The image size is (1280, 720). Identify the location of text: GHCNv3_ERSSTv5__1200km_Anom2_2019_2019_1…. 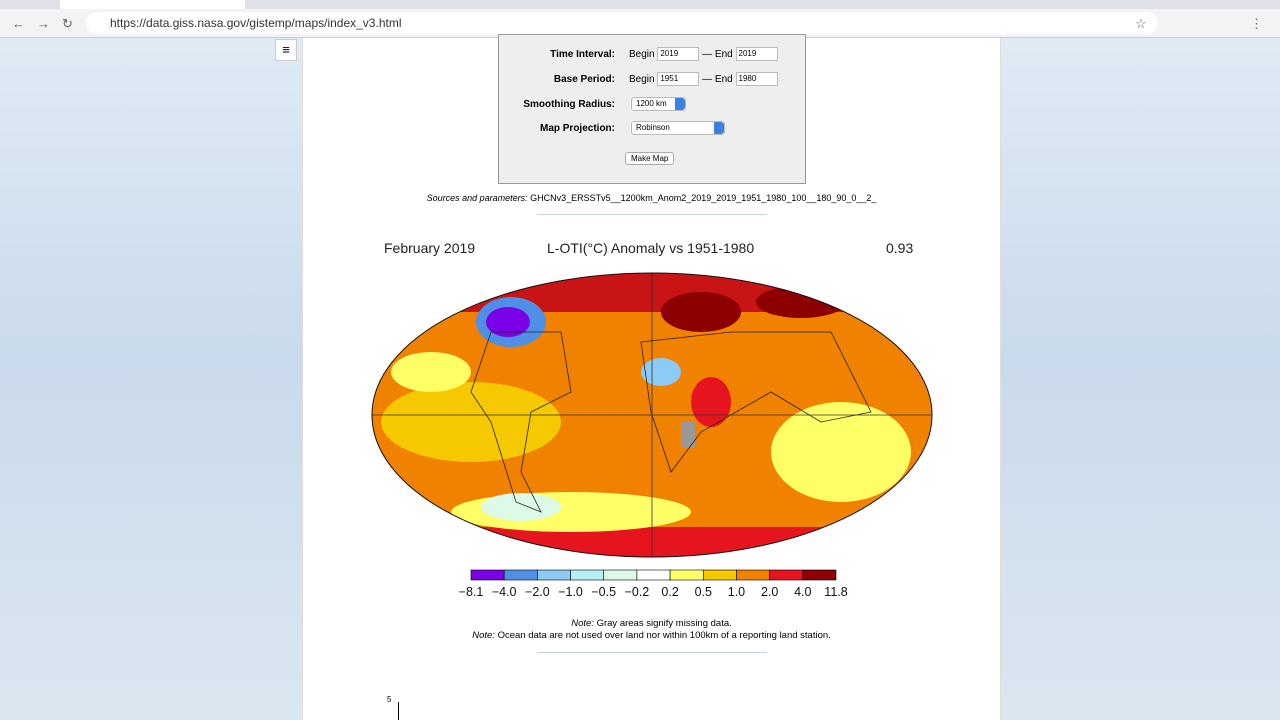
(703, 198).